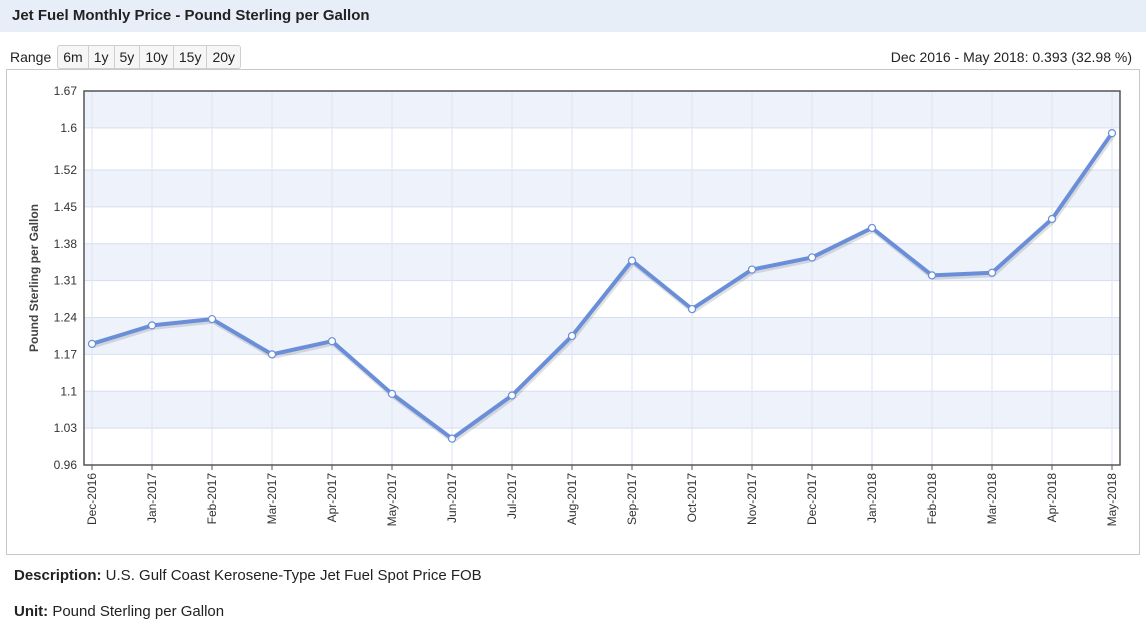 The image size is (1146, 627). What do you see at coordinates (66, 281) in the screenshot?
I see `y-tick-label: 1.31` at bounding box center [66, 281].